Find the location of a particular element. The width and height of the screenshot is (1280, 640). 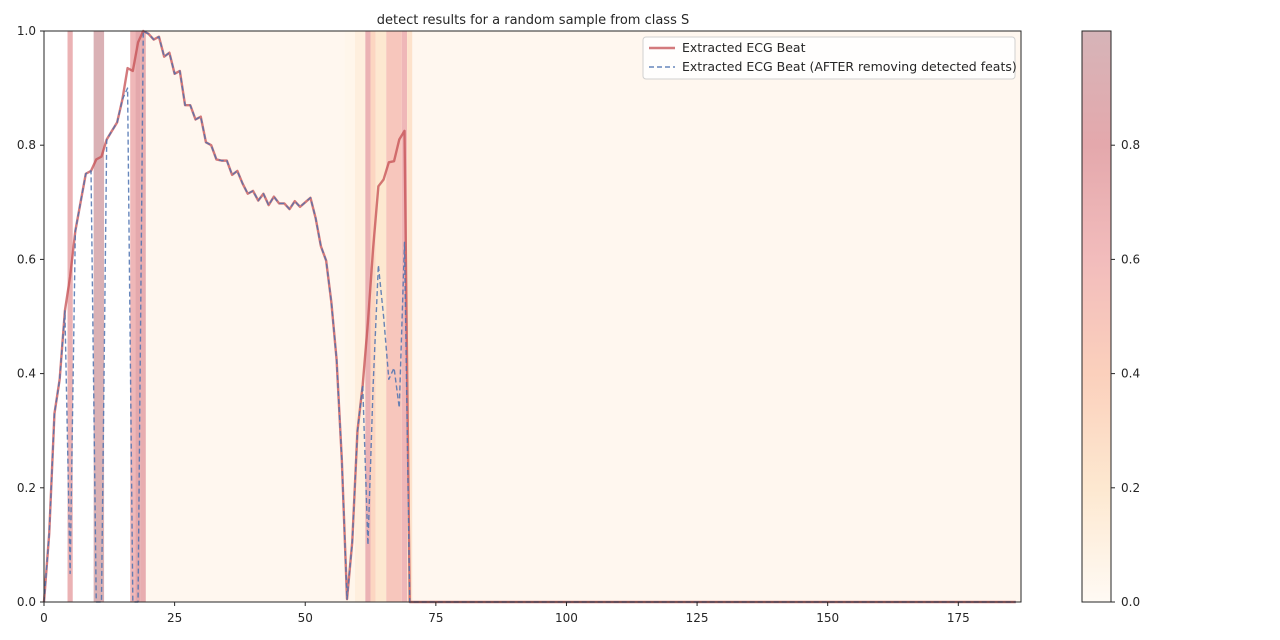

x-tick-label: 100 is located at coordinates (566, 618).